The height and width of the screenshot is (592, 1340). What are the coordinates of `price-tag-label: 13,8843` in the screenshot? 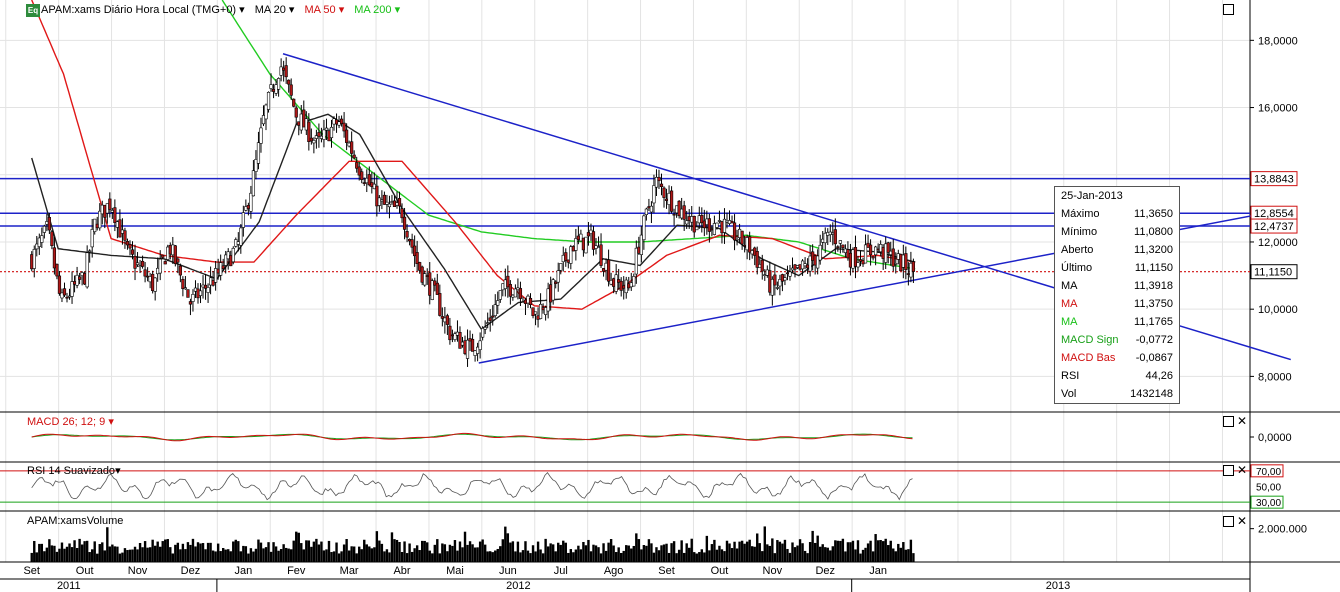 It's located at (1274, 180).